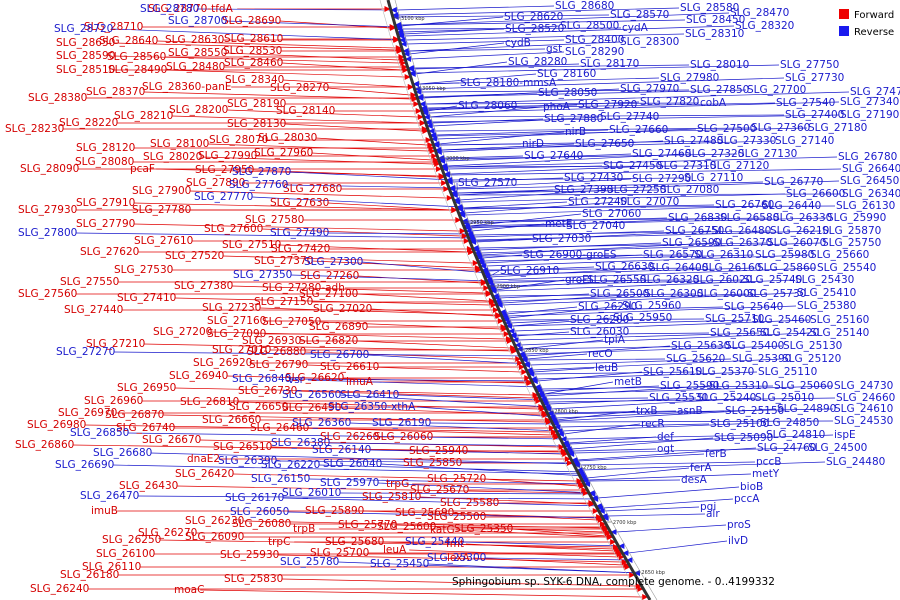 The image size is (900, 600). I want to click on forward-gene-label: SLG_28630, so click(194, 40).